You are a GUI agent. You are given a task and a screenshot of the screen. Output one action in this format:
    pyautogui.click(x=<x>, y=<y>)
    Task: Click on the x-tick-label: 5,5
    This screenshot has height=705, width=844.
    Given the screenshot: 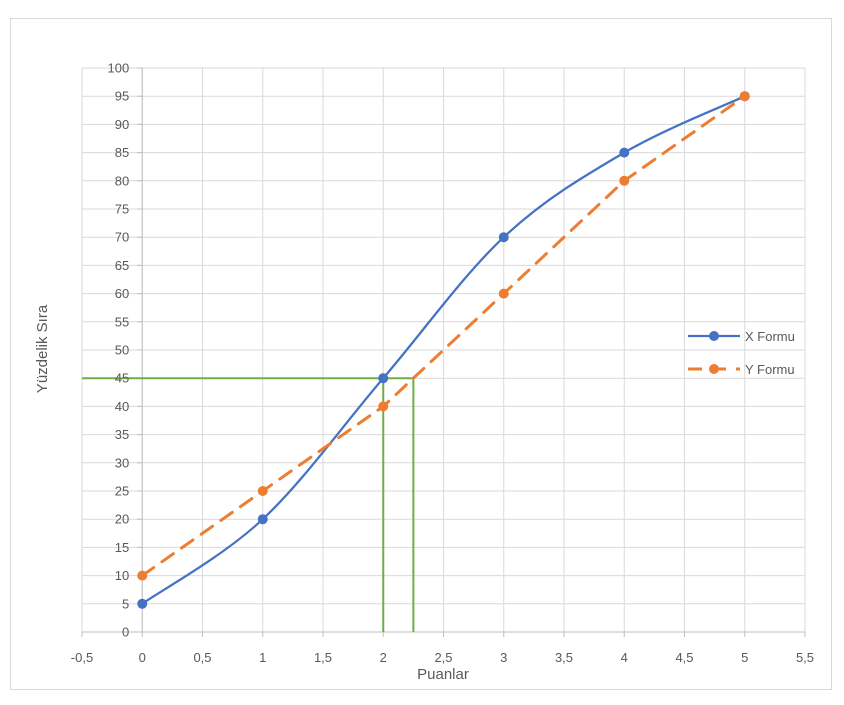 What is the action you would take?
    pyautogui.click(x=805, y=657)
    